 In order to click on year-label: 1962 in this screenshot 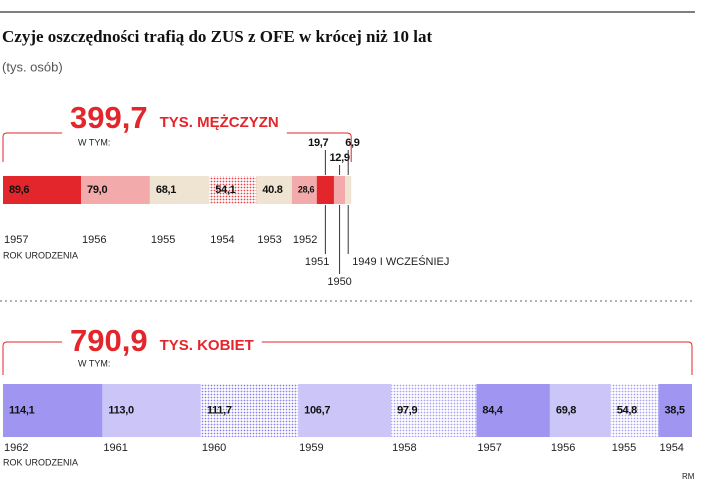, I will do `click(16, 448)`.